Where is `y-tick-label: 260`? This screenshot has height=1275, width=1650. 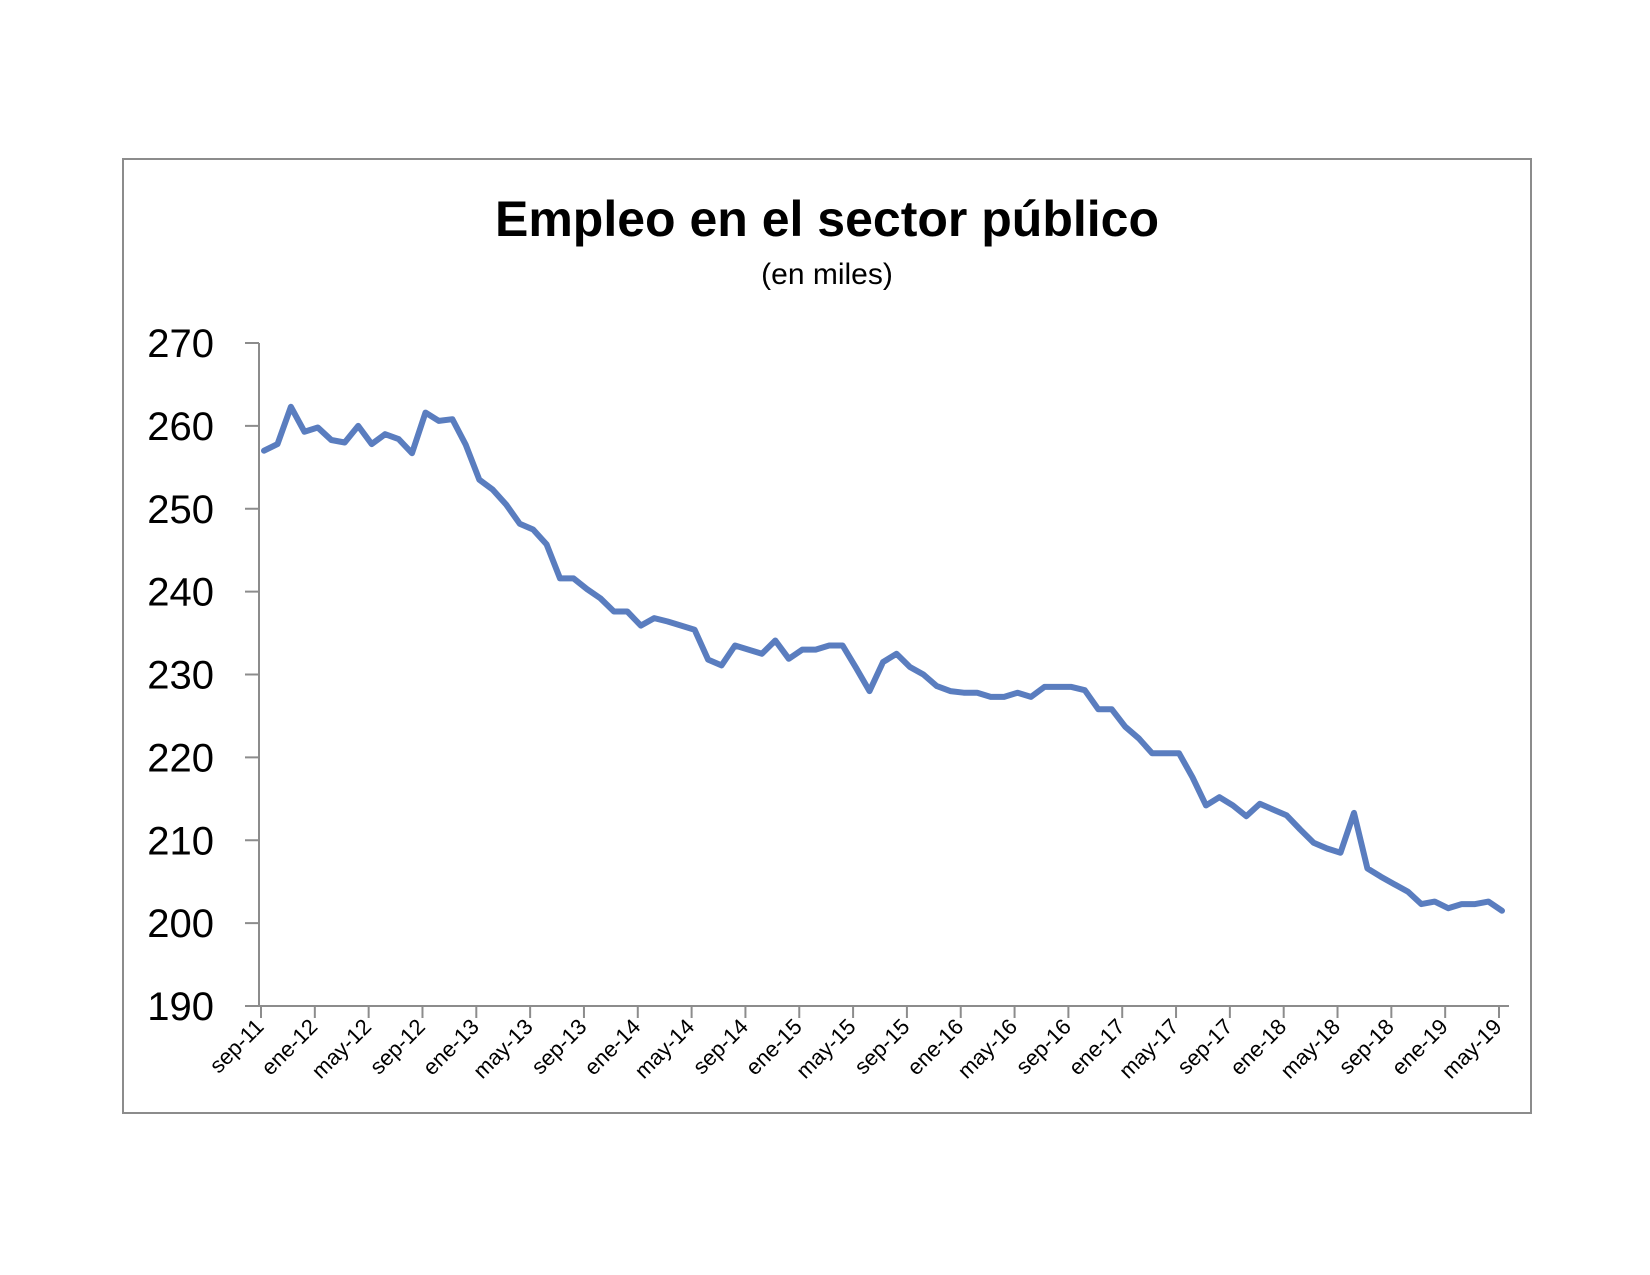
y-tick-label: 260 is located at coordinates (180, 427).